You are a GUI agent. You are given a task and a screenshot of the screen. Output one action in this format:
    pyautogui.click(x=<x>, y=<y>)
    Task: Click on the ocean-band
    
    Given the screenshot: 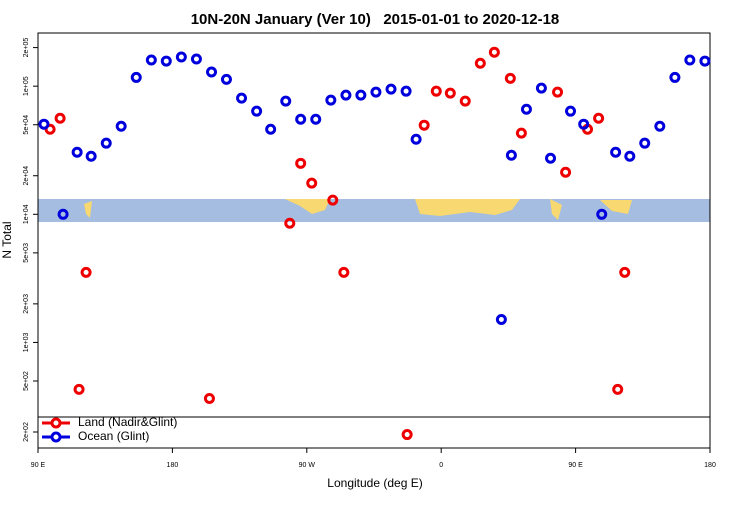 What is the action you would take?
    pyautogui.click(x=374, y=210)
    